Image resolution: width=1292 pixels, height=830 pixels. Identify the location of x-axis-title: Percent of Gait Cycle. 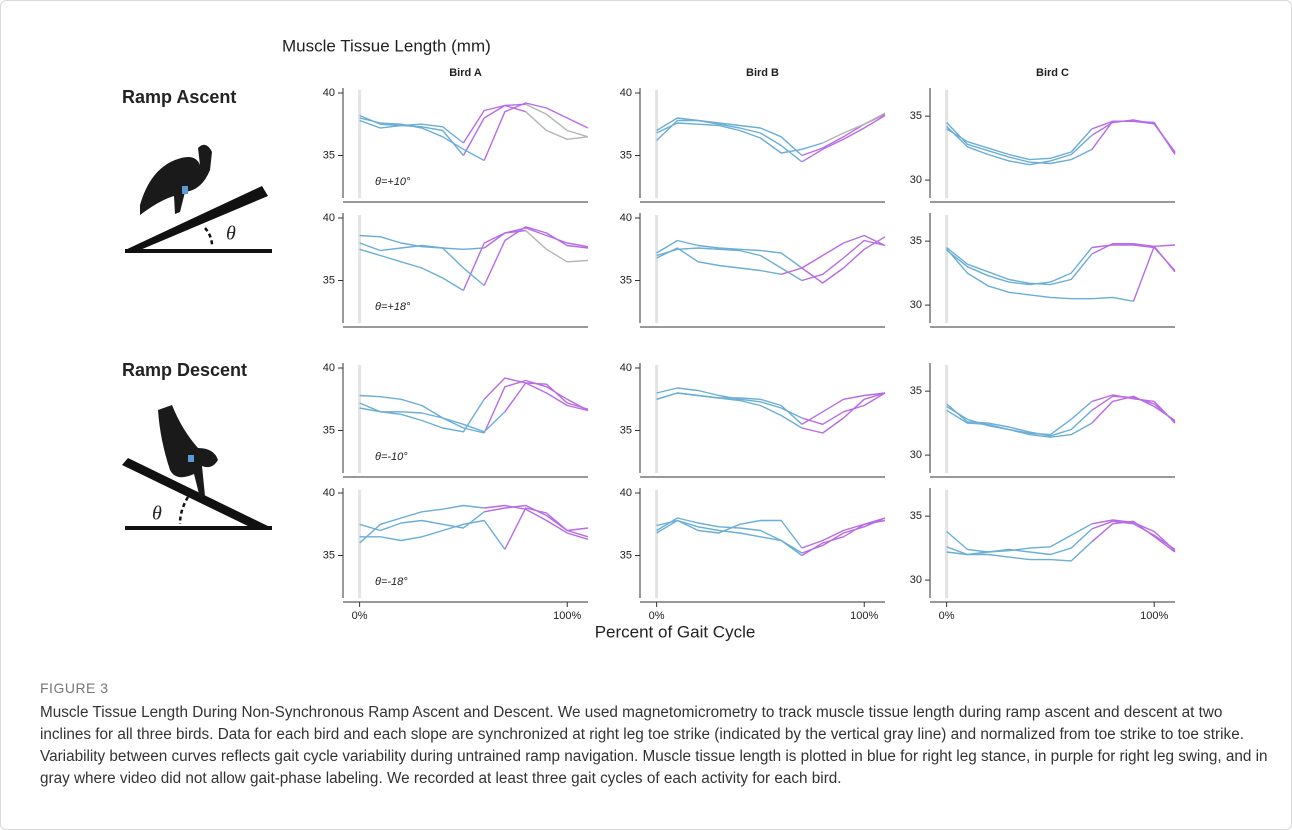
(675, 631).